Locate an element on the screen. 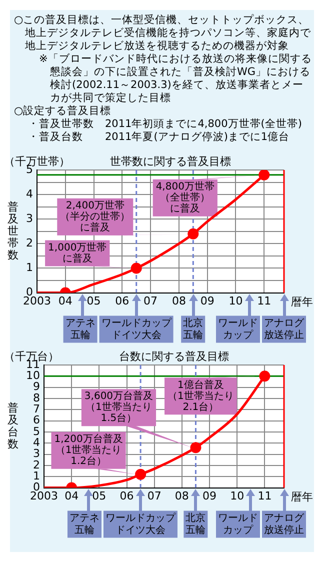 The height and width of the screenshot is (562, 324). y-tick-label: 6 is located at coordinates (36, 420).